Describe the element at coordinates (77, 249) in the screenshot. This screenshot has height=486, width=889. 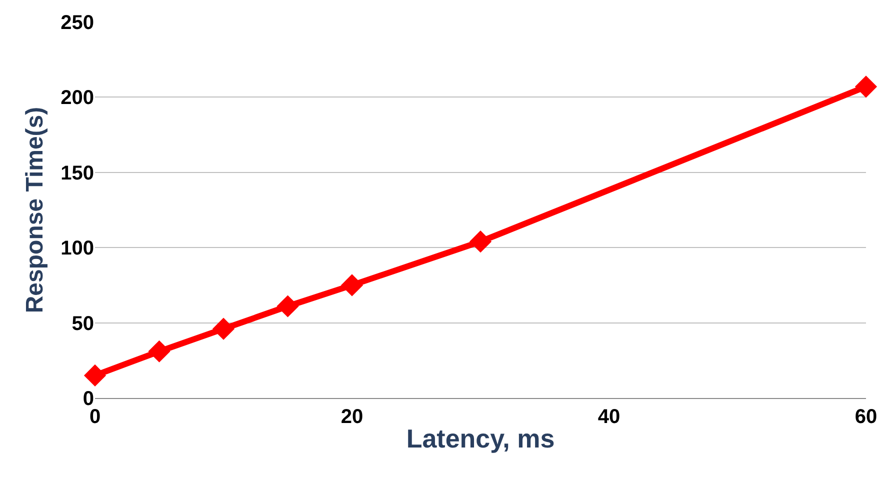
I see `y-tick-label: 100` at that location.